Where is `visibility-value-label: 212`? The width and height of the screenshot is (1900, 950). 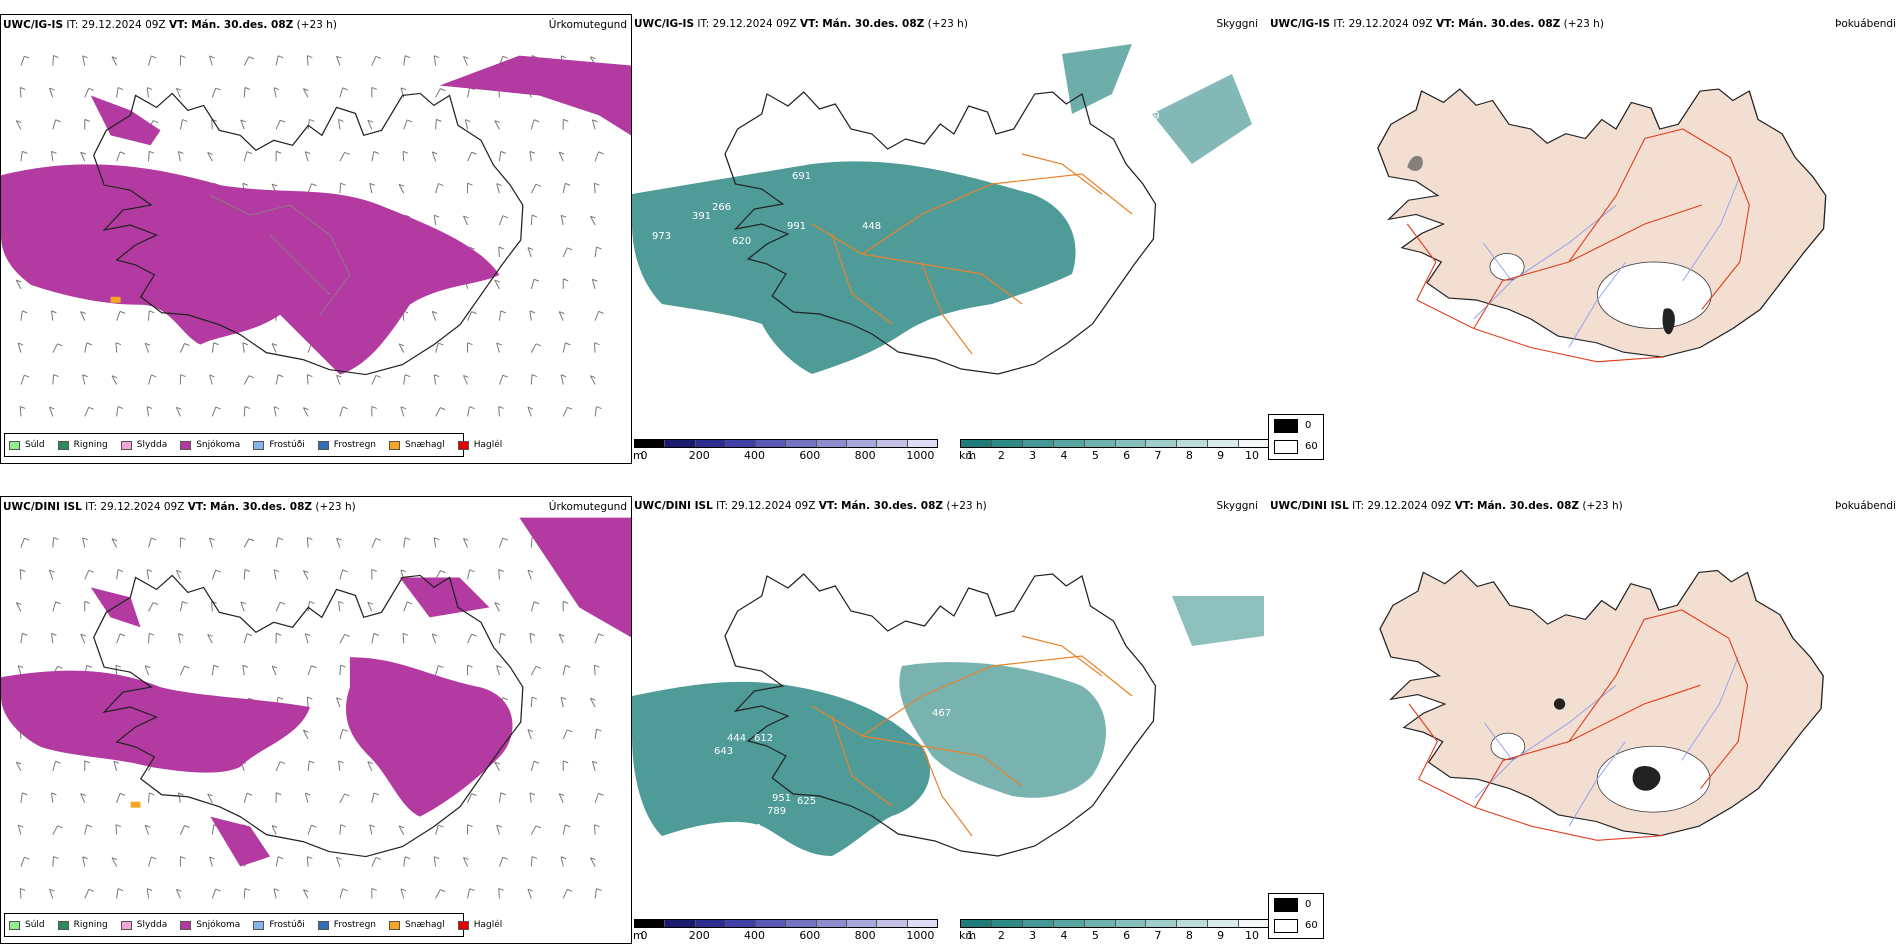
visibility-value-label: 212 is located at coordinates (746, 595).